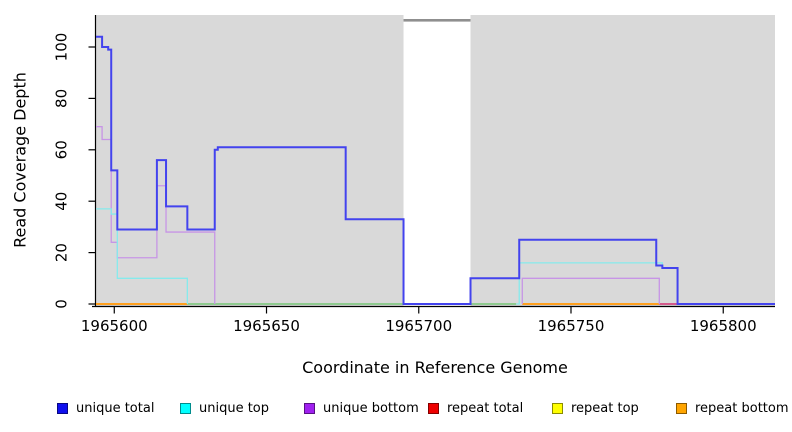  Describe the element at coordinates (557, 408) in the screenshot. I see `repeat-top-swatch-icon` at that location.